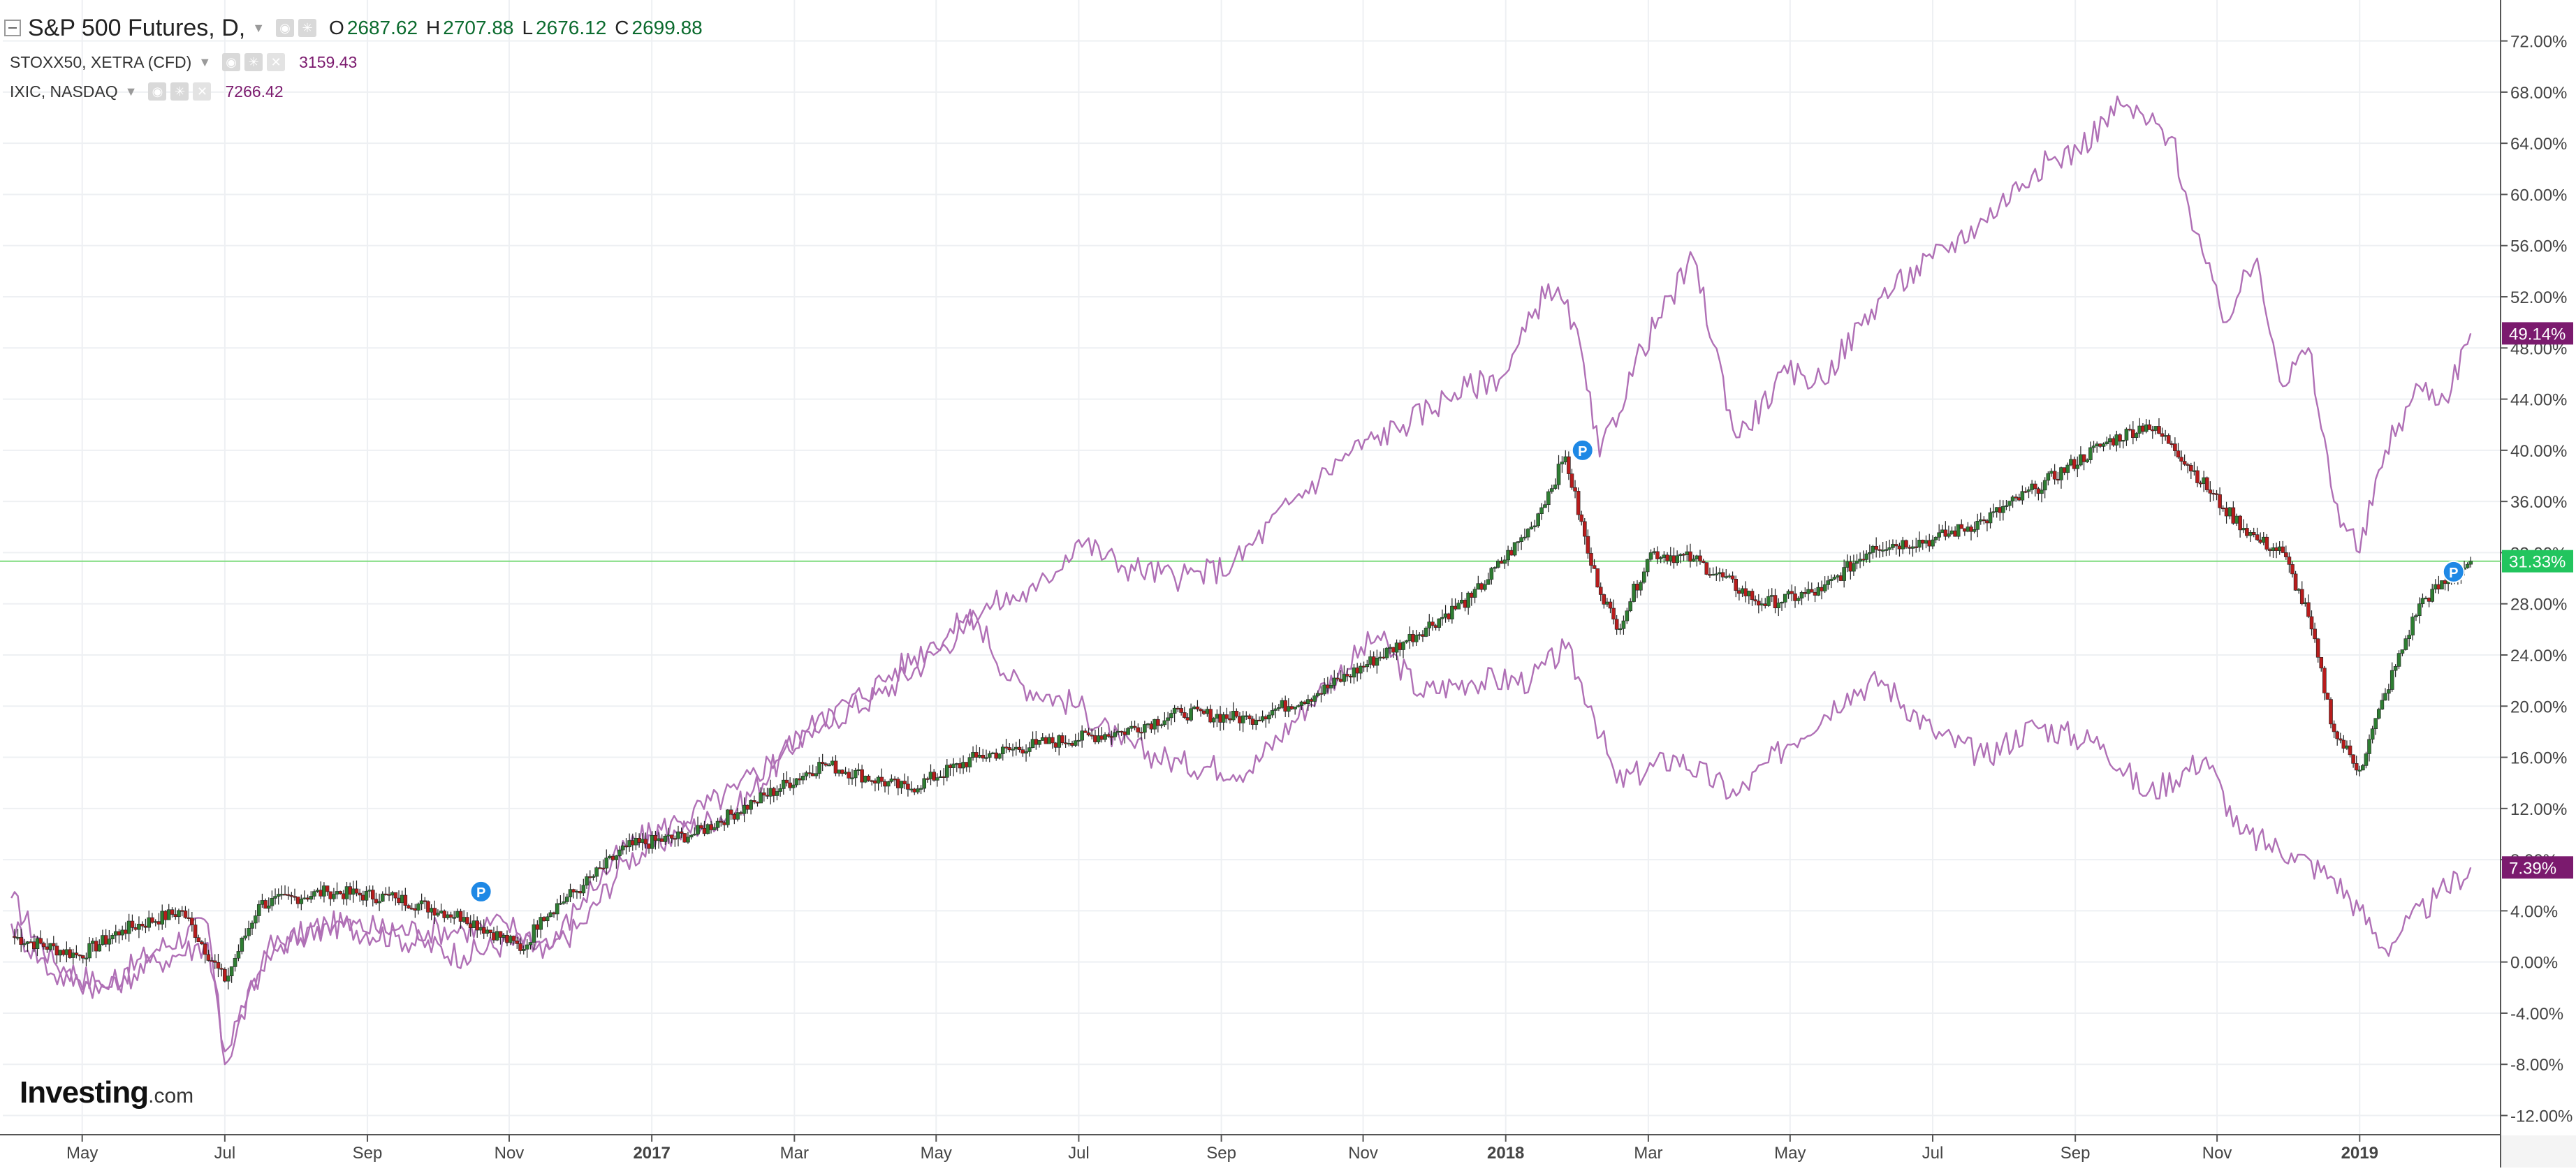 The width and height of the screenshot is (2576, 1171). Describe the element at coordinates (1648, 1153) in the screenshot. I see `x-tick-label: Mar` at that location.